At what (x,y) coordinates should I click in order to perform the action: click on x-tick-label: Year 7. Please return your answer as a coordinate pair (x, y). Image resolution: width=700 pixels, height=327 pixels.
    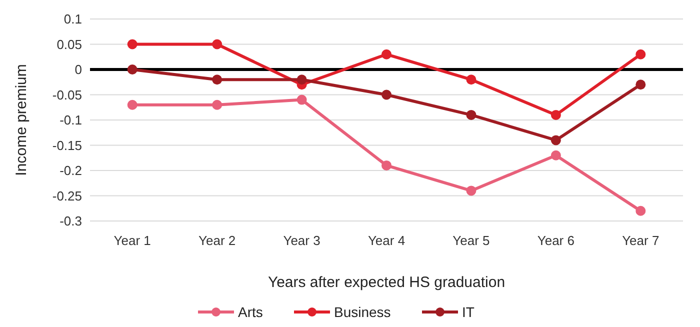
    Looking at the image, I should click on (641, 240).